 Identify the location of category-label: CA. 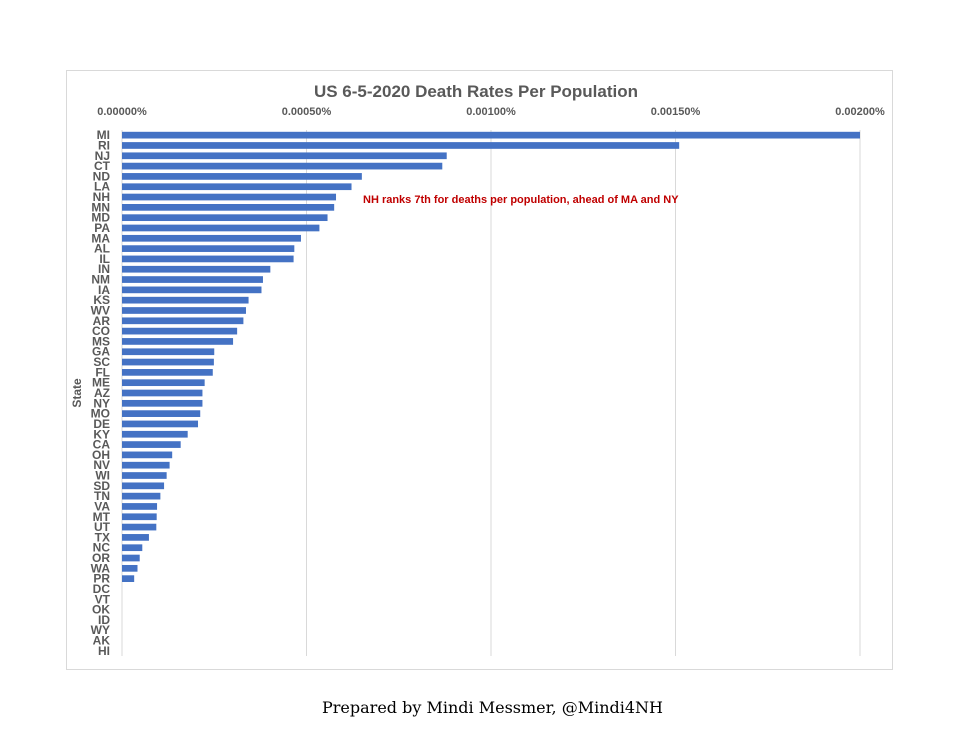
(102, 445).